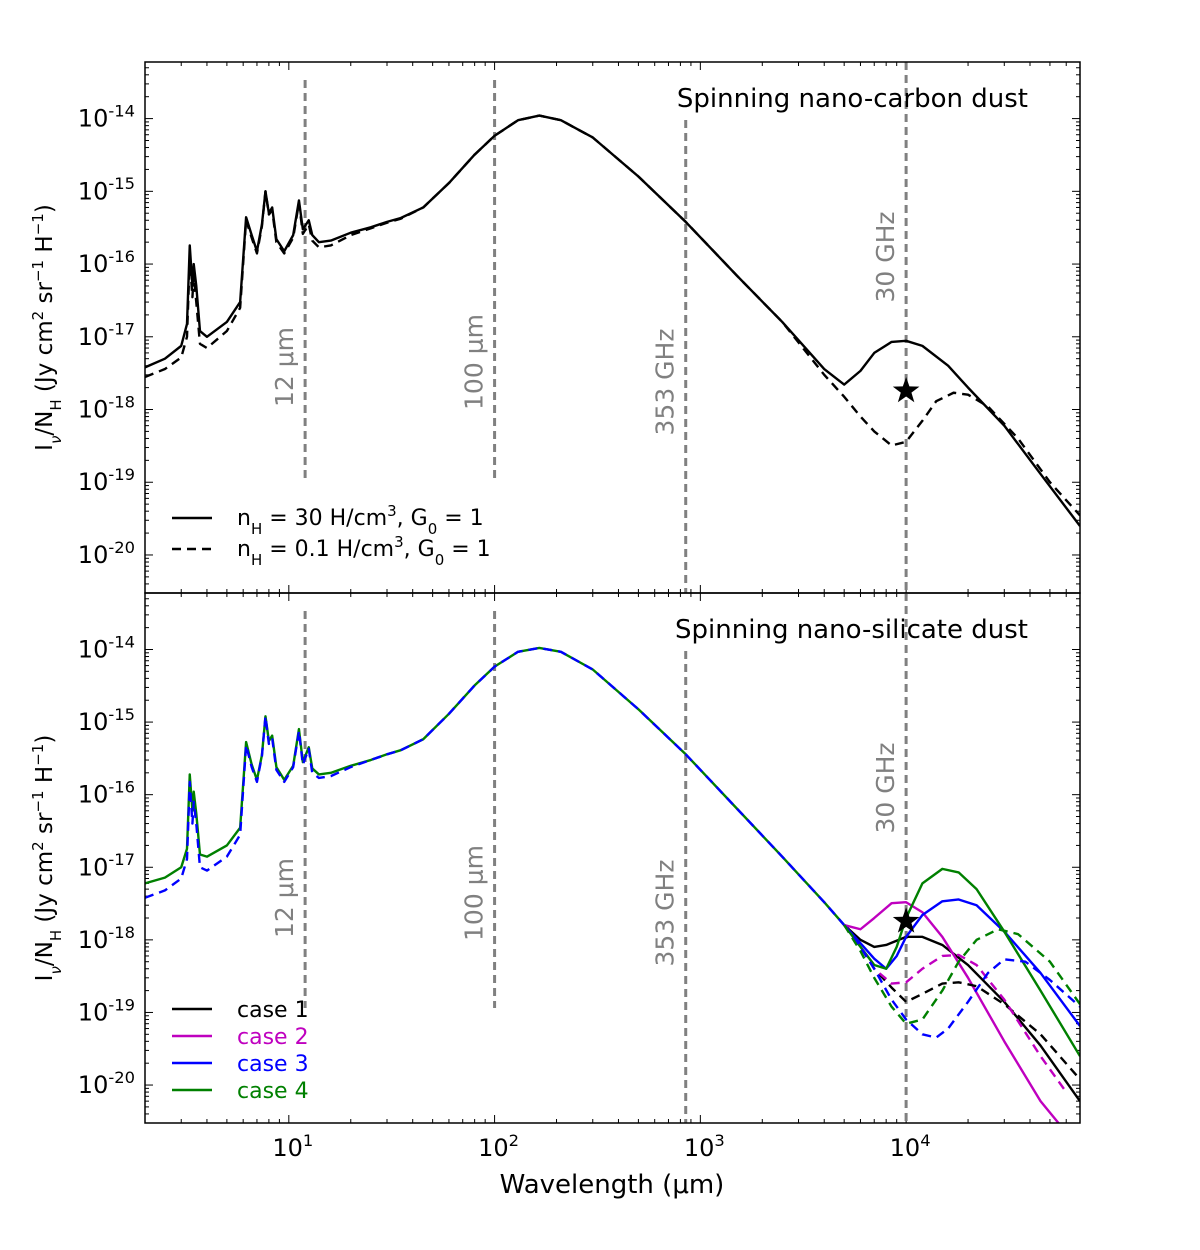 The image size is (1200, 1250). Describe the element at coordinates (601, 1146) in the screenshot. I see `x-tick-labels: 101 102 103 104` at that location.